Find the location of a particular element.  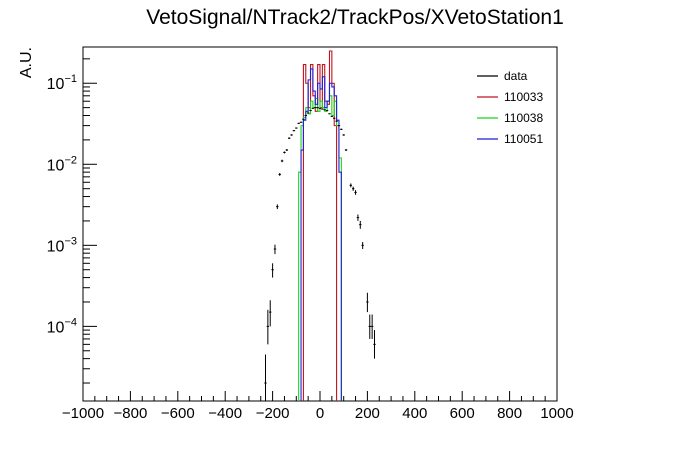

y-tick-label: 10⁻¹ is located at coordinates (62, 83).